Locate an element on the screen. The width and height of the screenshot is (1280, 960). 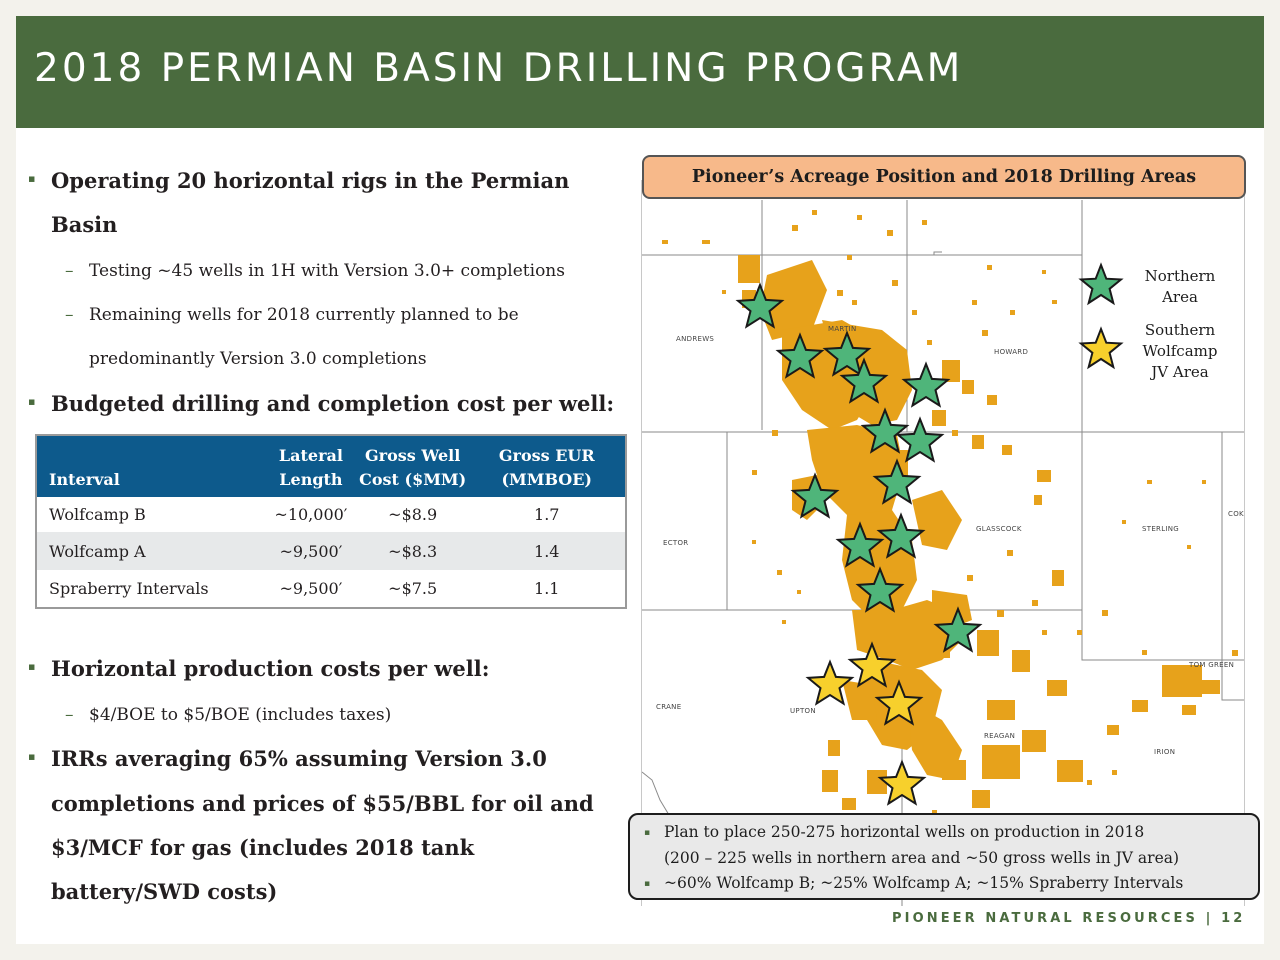
cell-interval: Wolfcamp A is located at coordinates (97, 551).